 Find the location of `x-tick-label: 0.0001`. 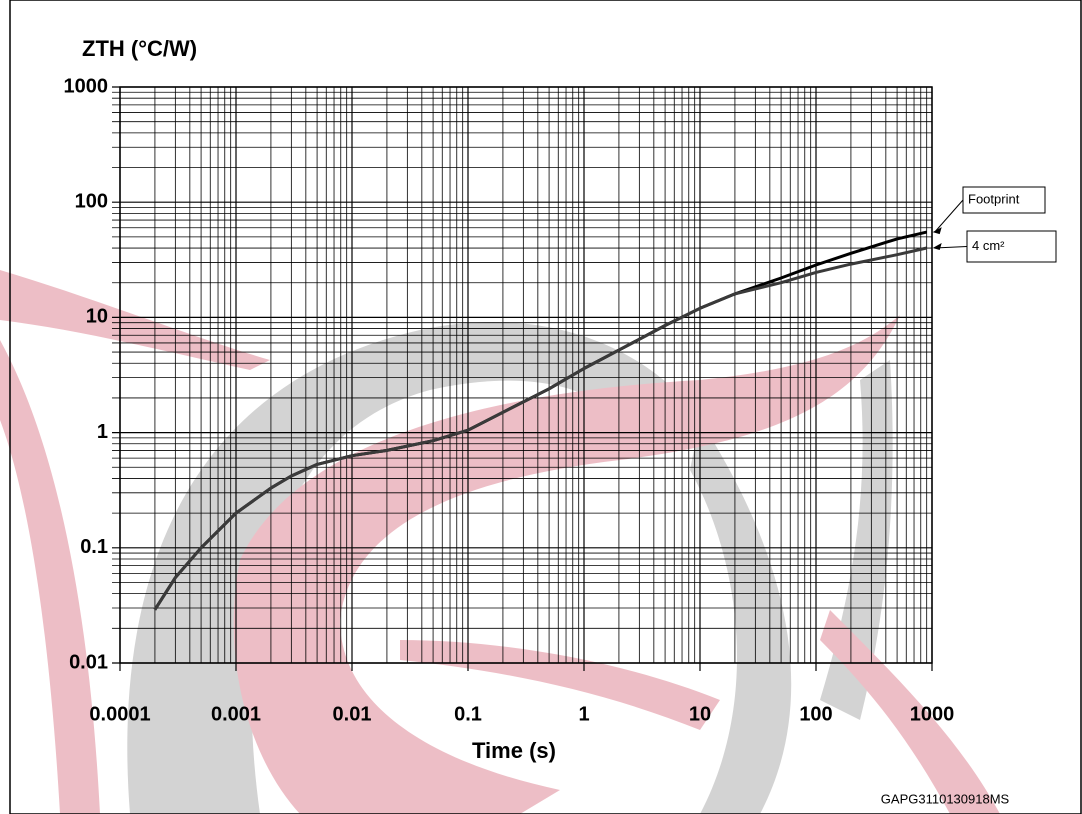

x-tick-label: 0.0001 is located at coordinates (119, 714).